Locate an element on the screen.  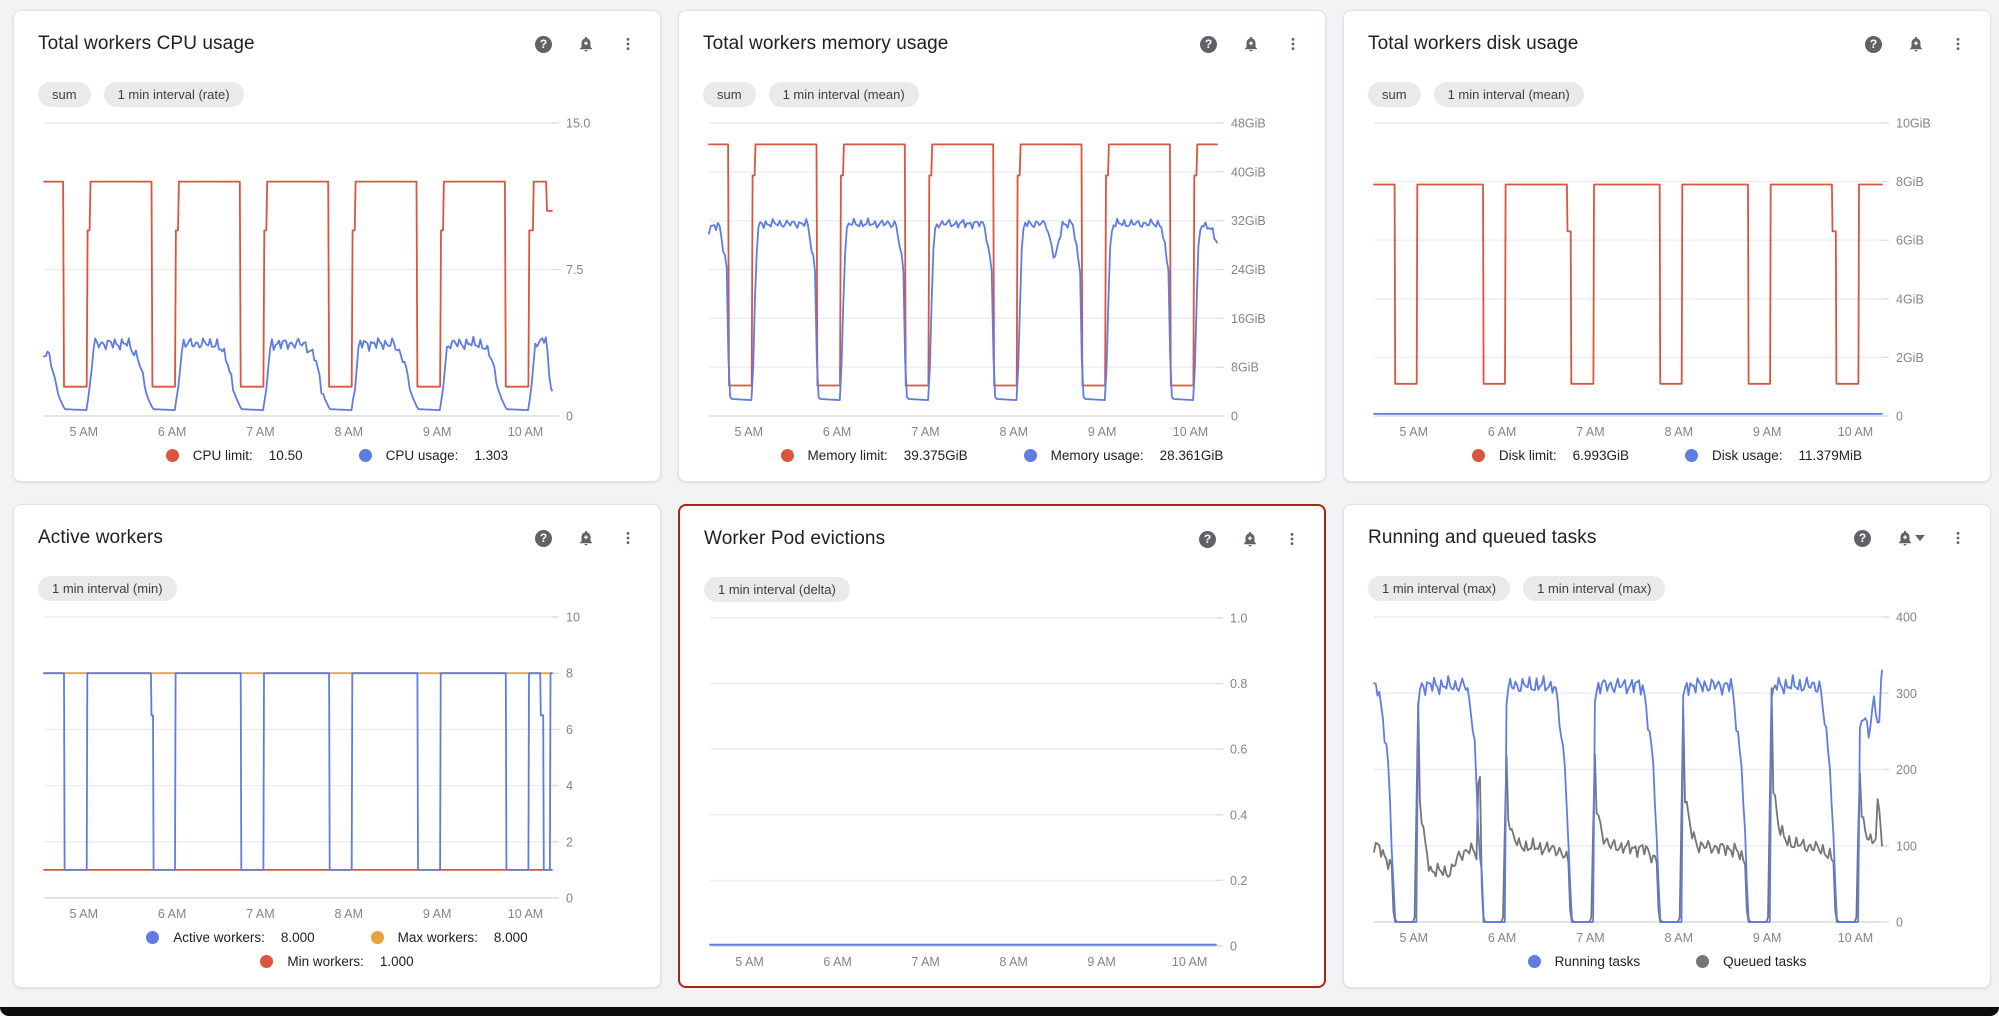
legend-row: Min workers: 1.000 is located at coordinates (337, 961).